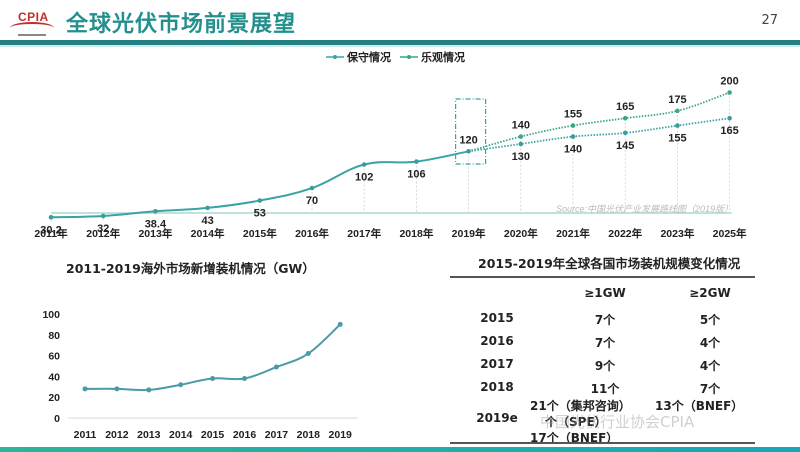  What do you see at coordinates (312, 233) in the screenshot?
I see `x-tick-label: 2016年` at bounding box center [312, 233].